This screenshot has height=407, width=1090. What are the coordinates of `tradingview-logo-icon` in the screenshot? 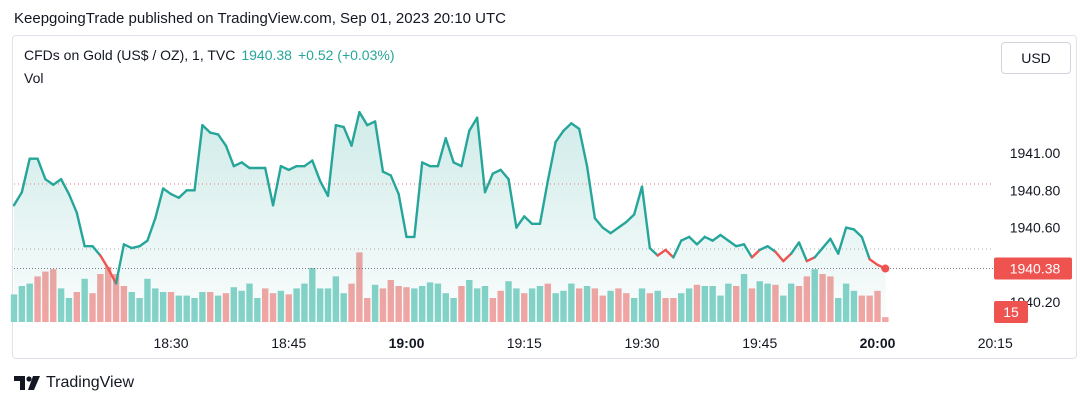 It's located at (27, 383).